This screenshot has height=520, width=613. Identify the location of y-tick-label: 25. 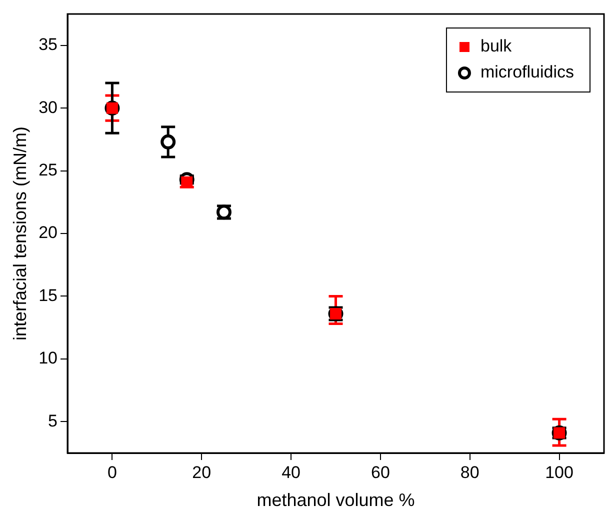
(48, 170).